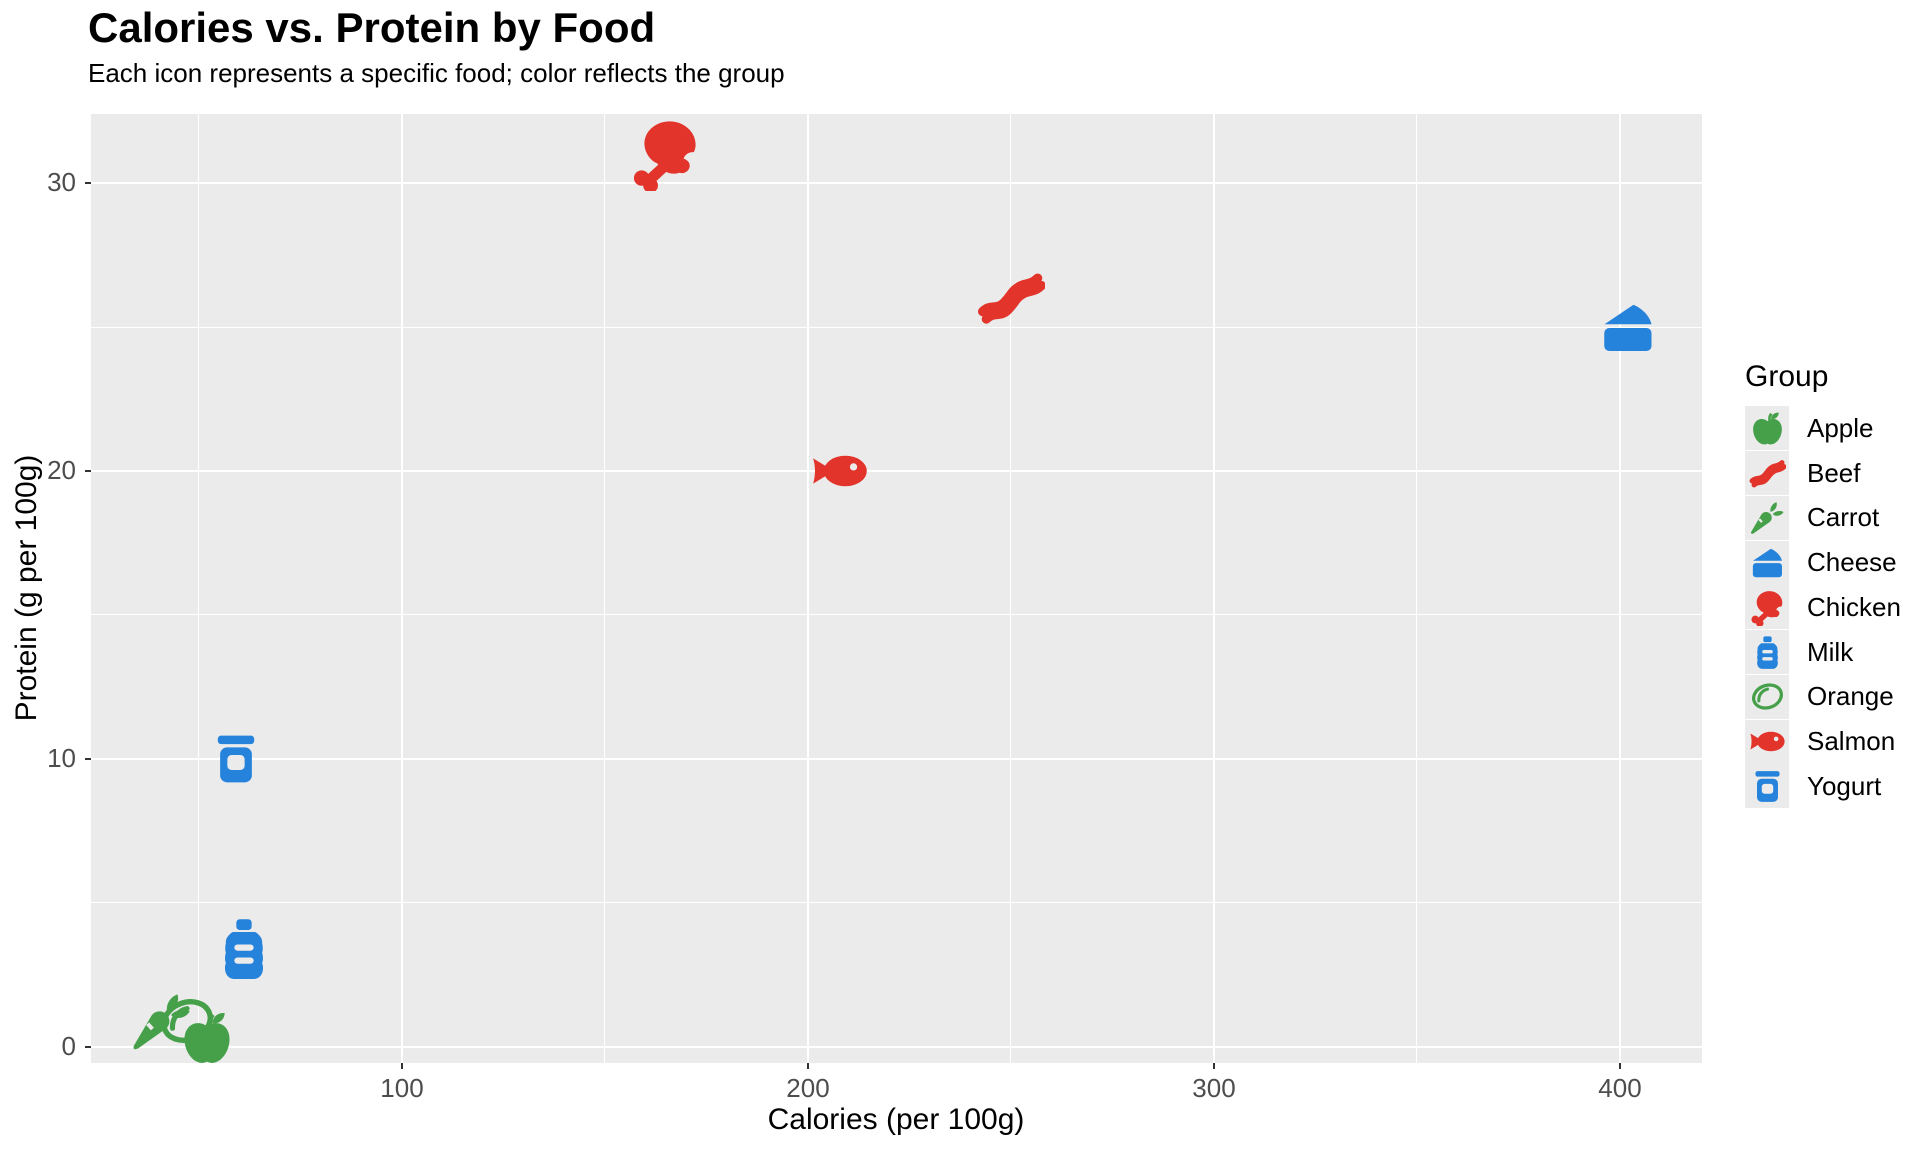 The height and width of the screenshot is (1152, 1920). I want to click on legend-item-milk: Milk, so click(1832, 652).